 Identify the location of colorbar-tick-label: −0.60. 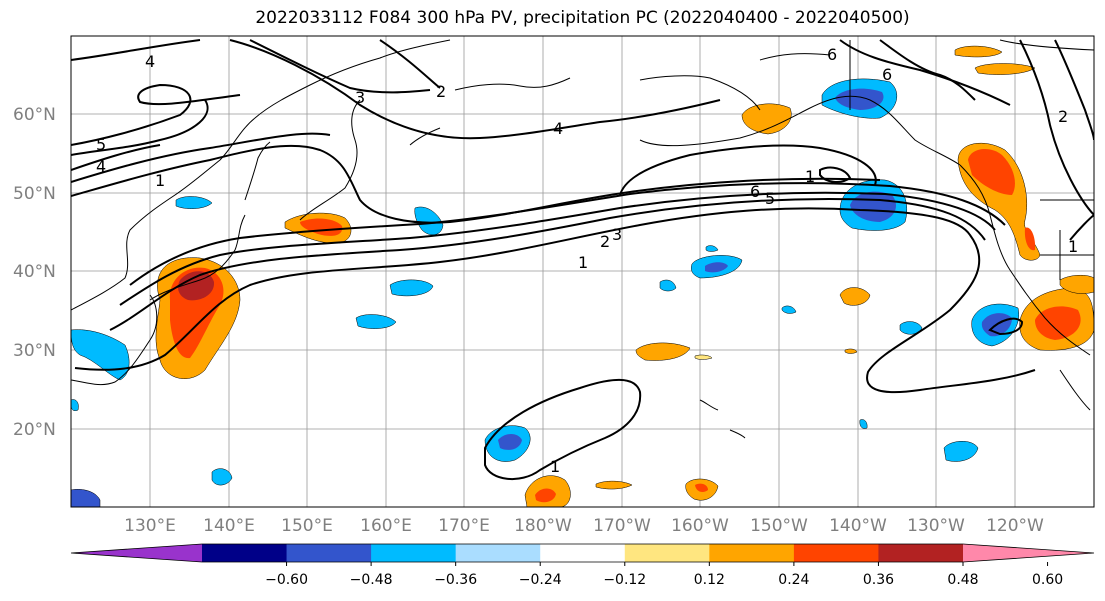
(286, 580).